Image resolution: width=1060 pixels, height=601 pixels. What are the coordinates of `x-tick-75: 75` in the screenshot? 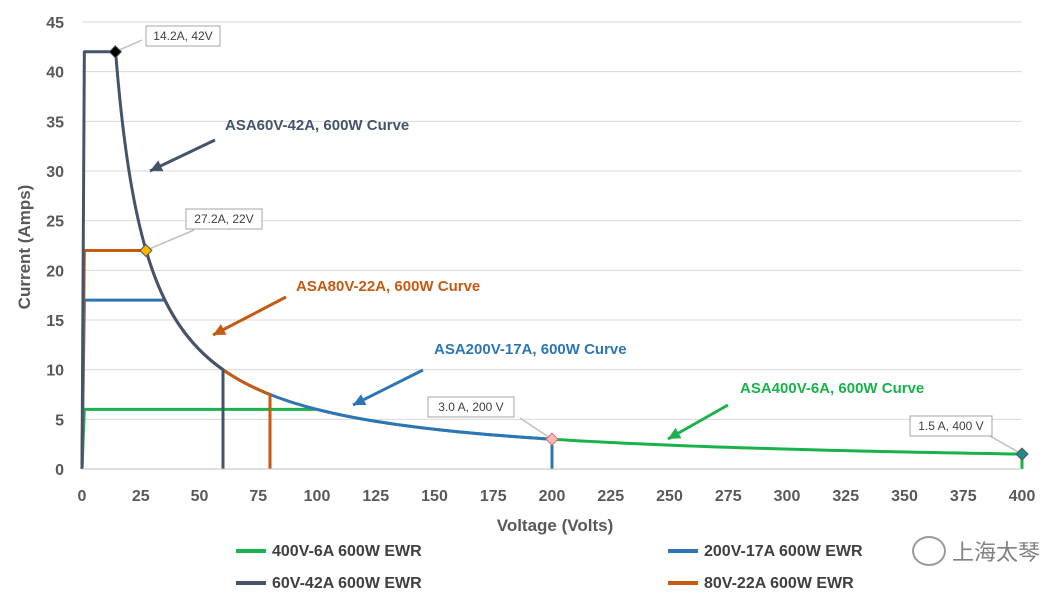 It's located at (258, 496).